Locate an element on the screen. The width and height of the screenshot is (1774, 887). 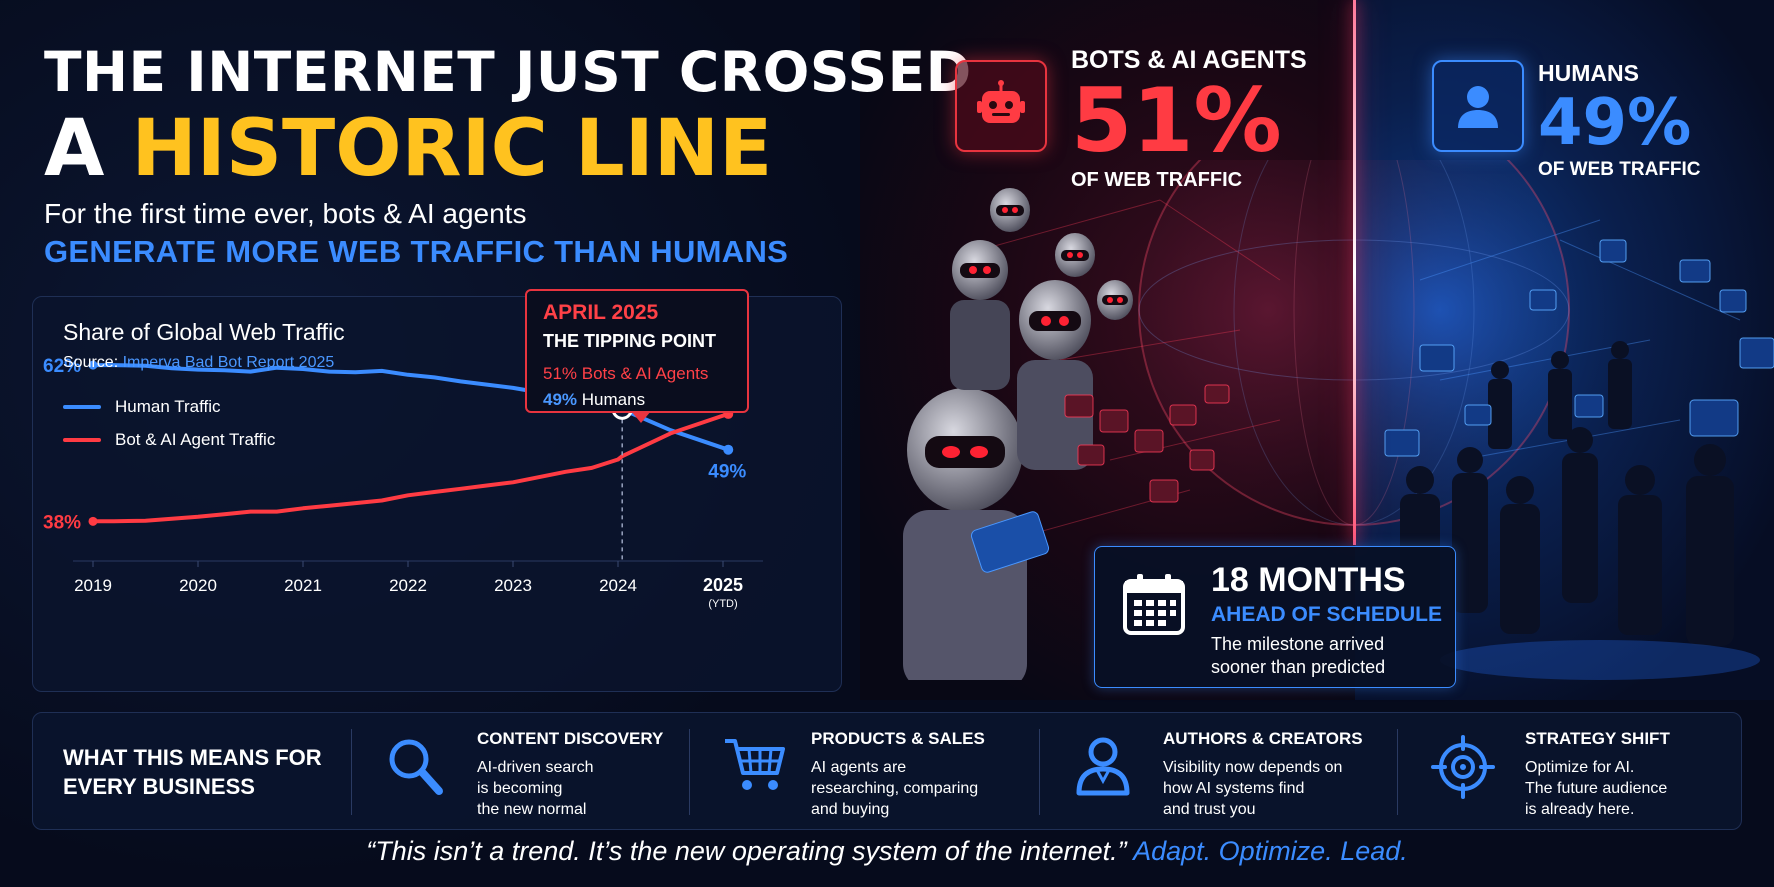
bots-humans-divider is located at coordinates (1354, 272).